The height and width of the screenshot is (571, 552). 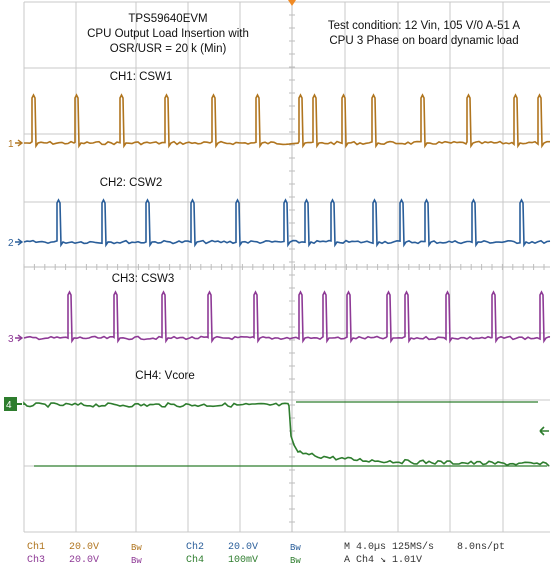 What do you see at coordinates (424, 26) in the screenshot?
I see `test-condition-line1: Test condition: 12 Vin, 105 V/0 A-51 A` at bounding box center [424, 26].